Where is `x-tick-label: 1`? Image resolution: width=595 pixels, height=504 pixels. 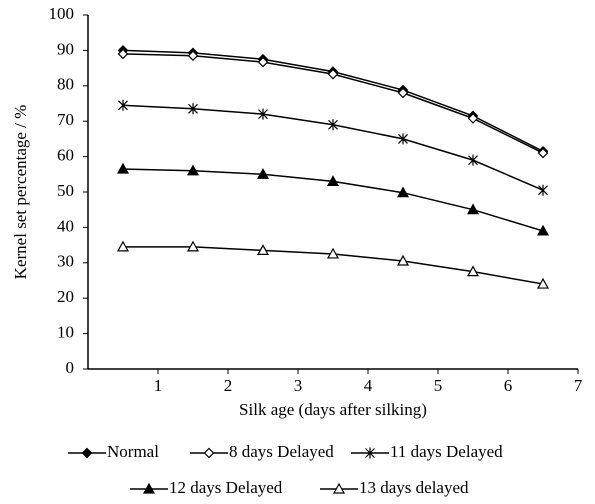 x-tick-label: 1 is located at coordinates (158, 385).